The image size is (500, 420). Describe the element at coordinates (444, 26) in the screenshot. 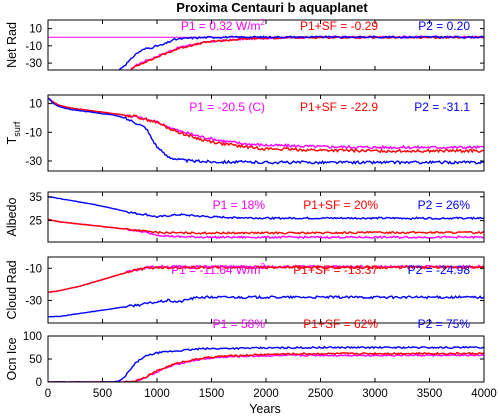

I see `annotation-p2: P2 = 0.20` at that location.